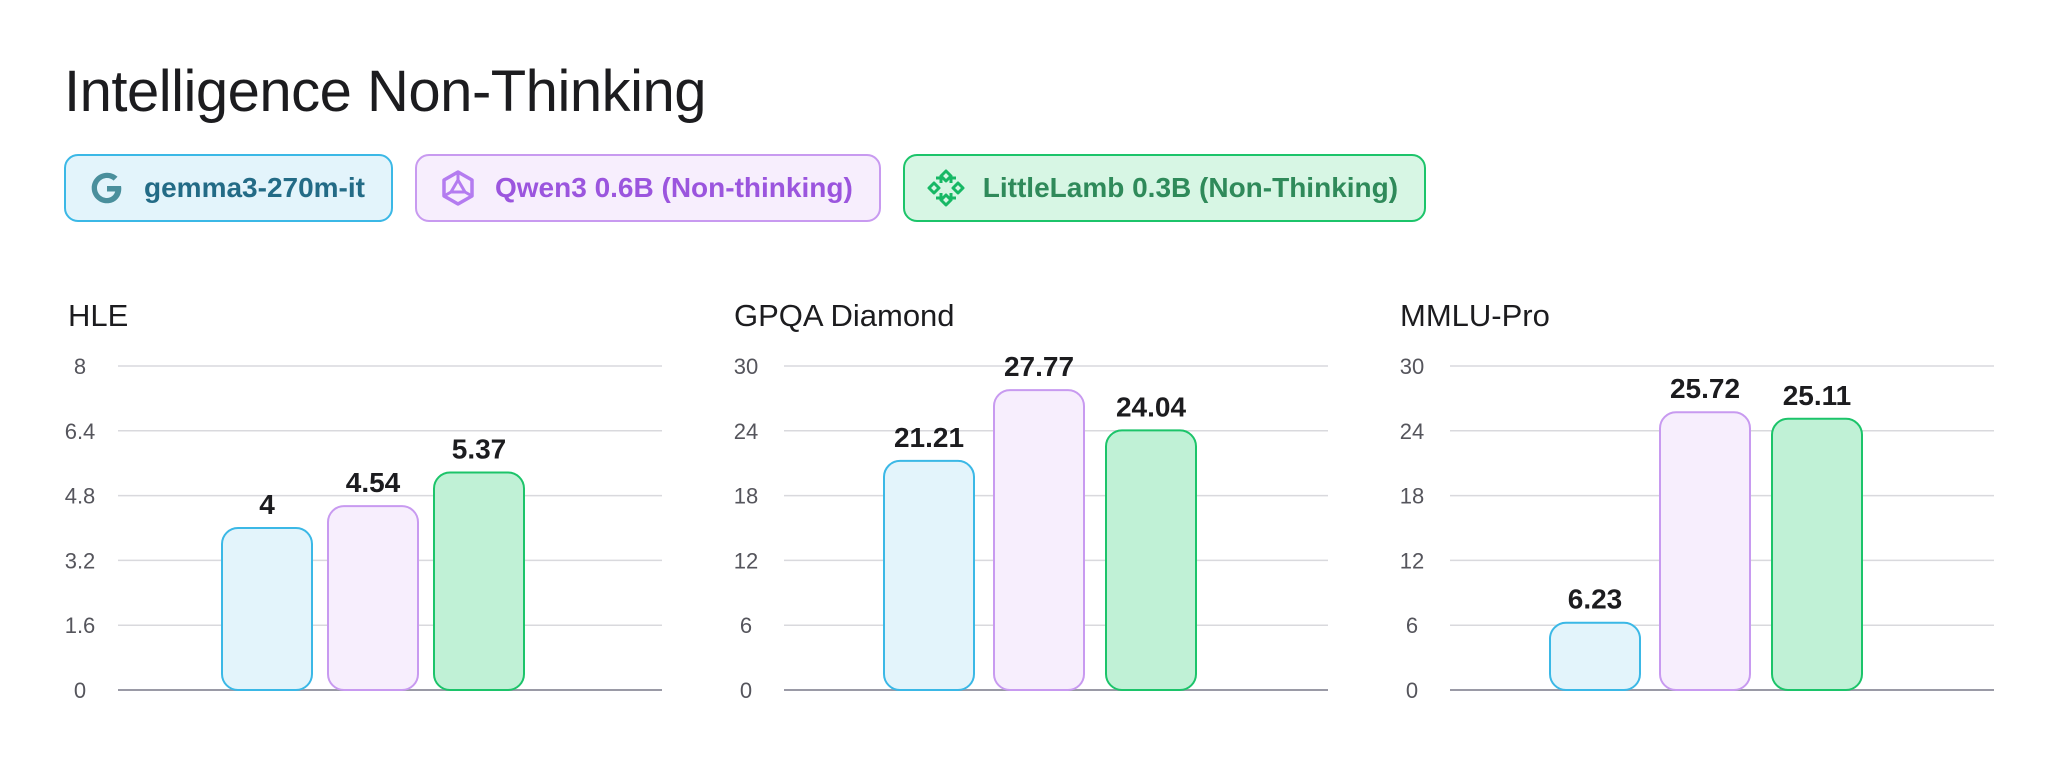 This screenshot has width=2048, height=784. What do you see at coordinates (1817, 395) in the screenshot?
I see `data-label: 25.11` at bounding box center [1817, 395].